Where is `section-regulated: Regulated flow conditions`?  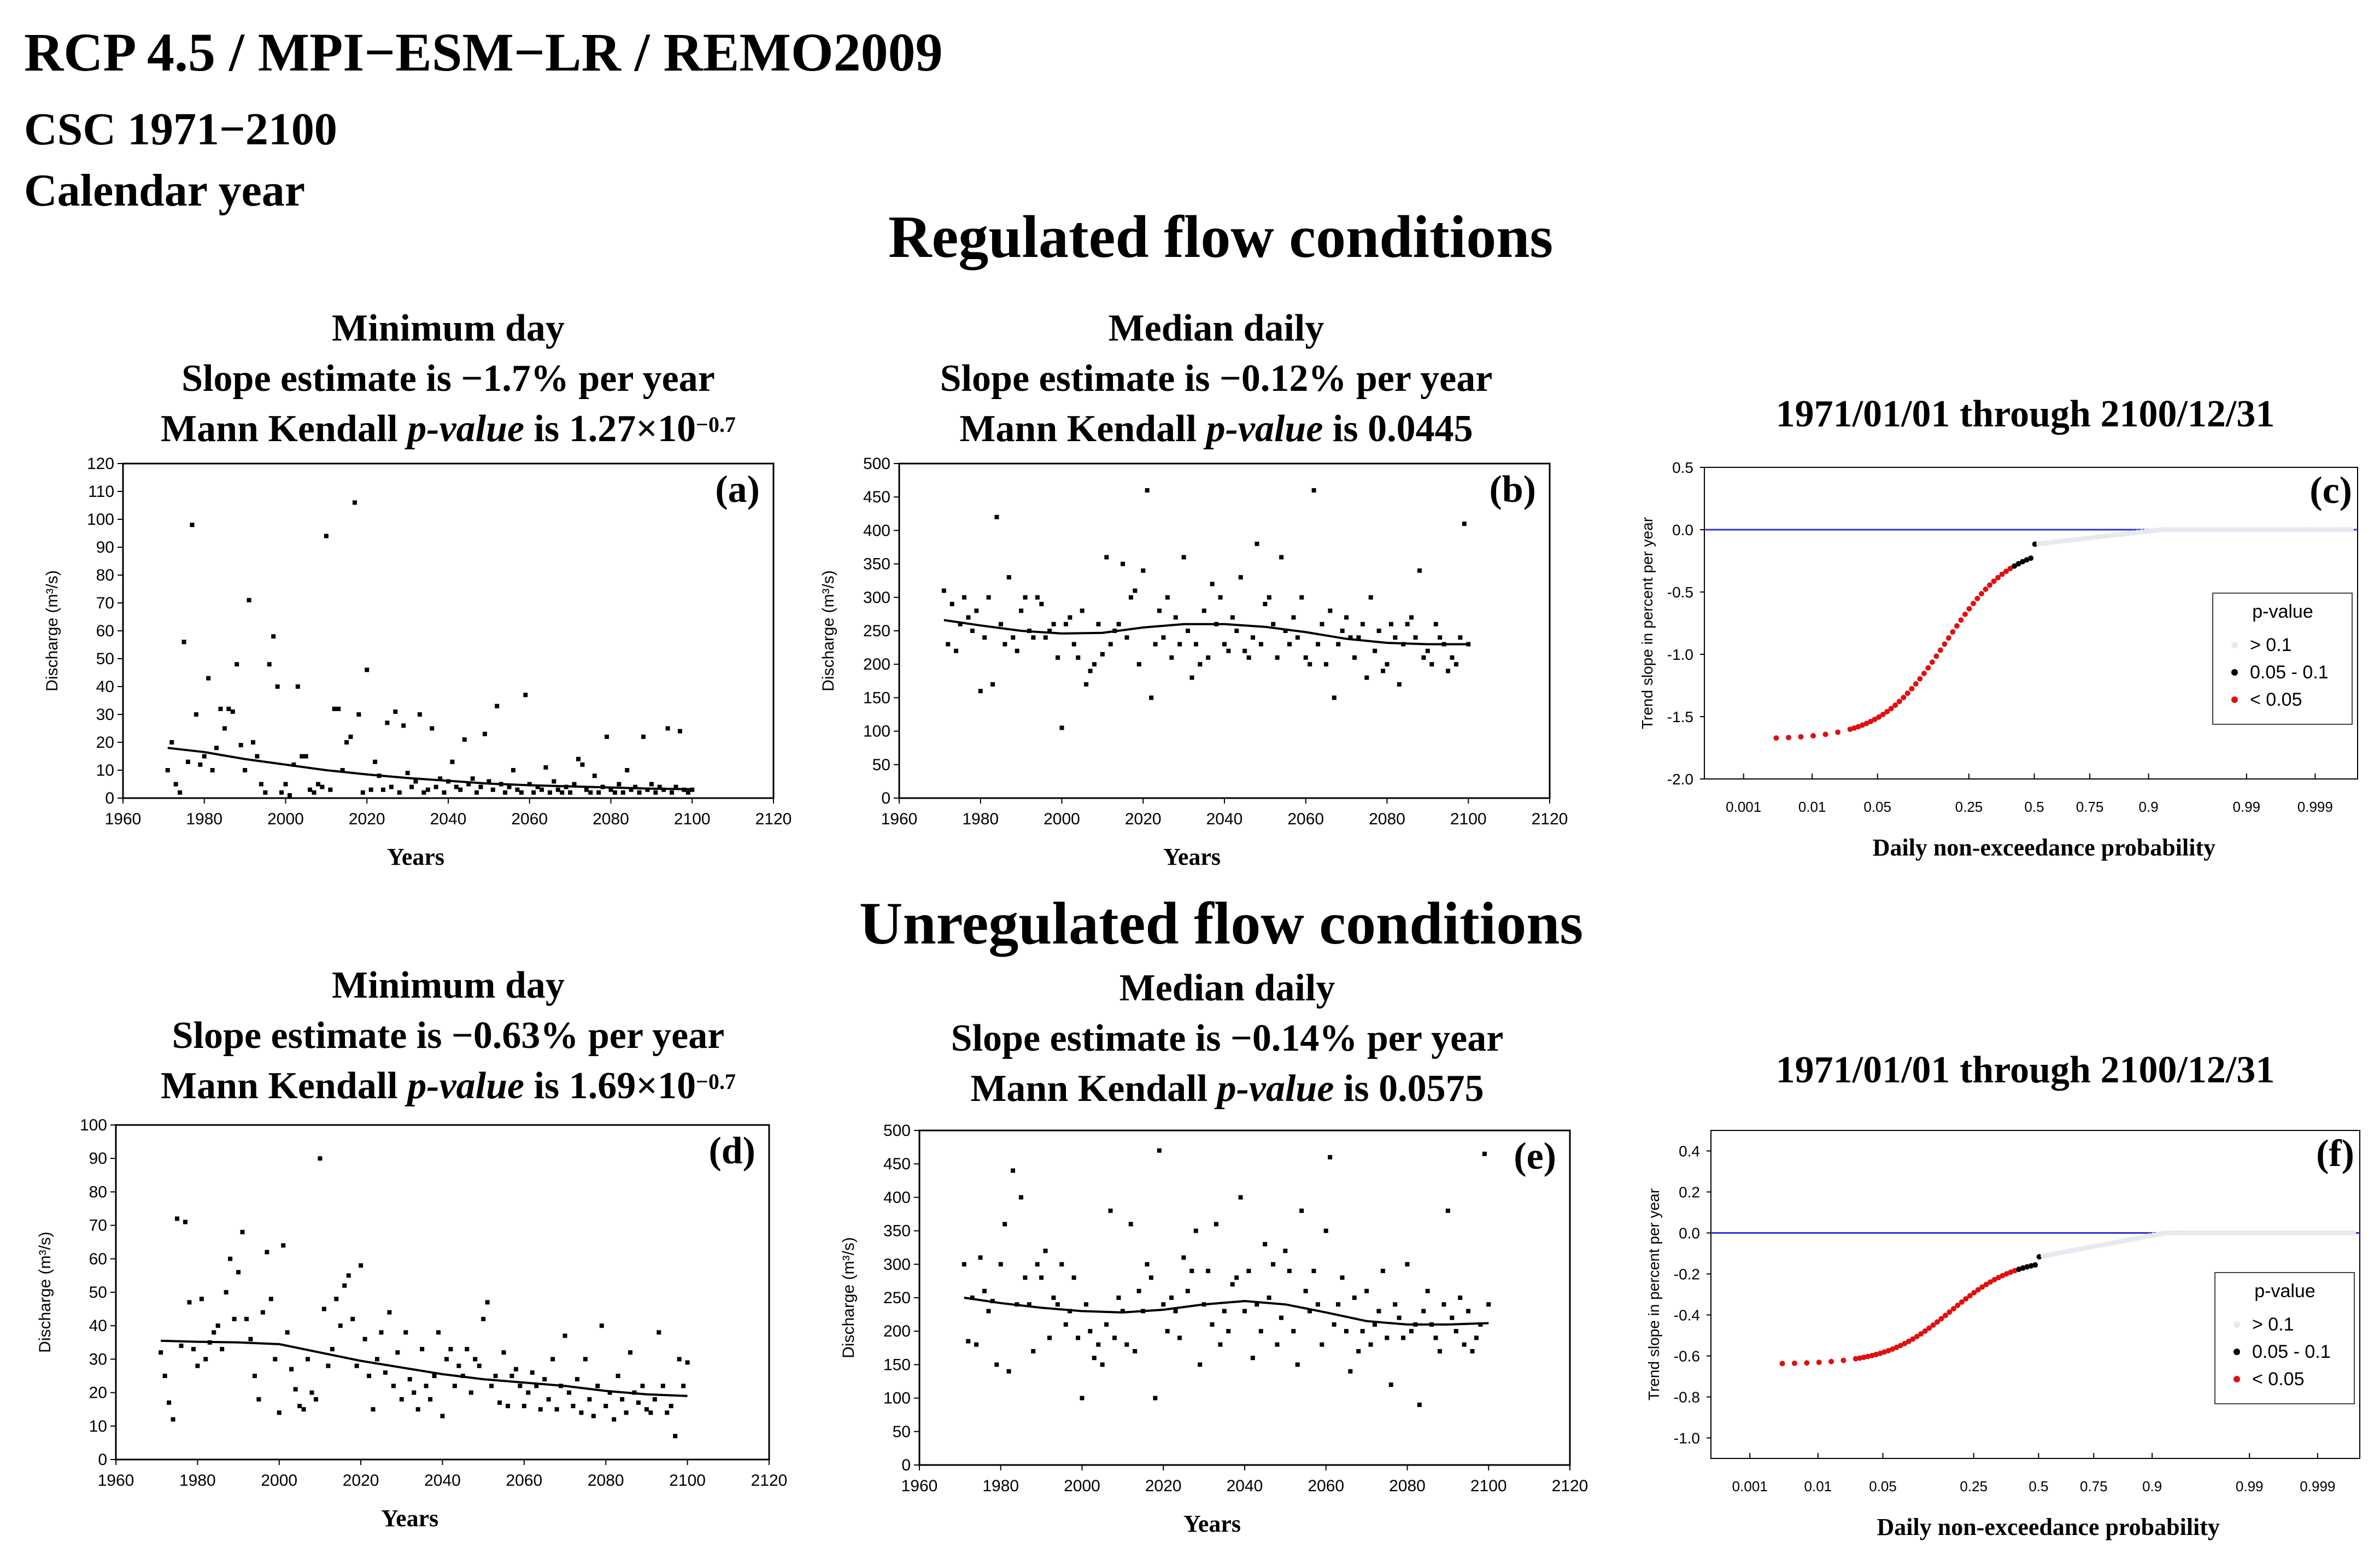
section-regulated: Regulated flow conditions is located at coordinates (1221, 236).